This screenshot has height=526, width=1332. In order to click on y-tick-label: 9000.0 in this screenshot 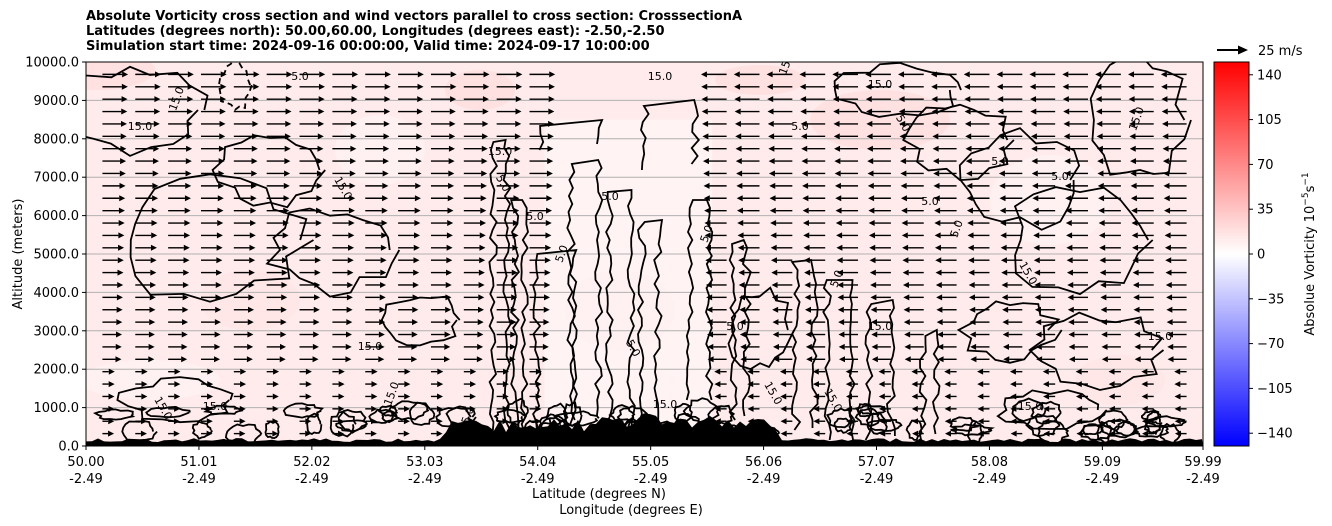, I will do `click(57, 101)`.